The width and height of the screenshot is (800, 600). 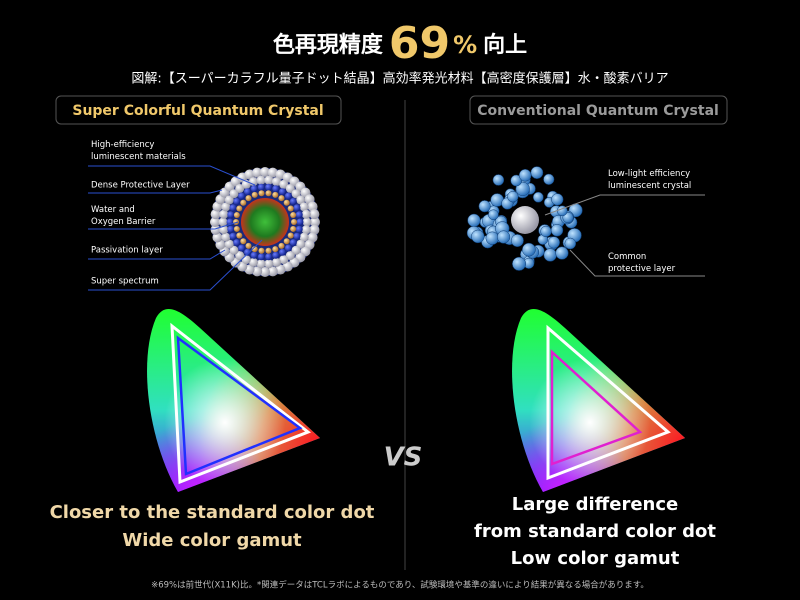 I want to click on annotation-line: Common, so click(x=627, y=257).